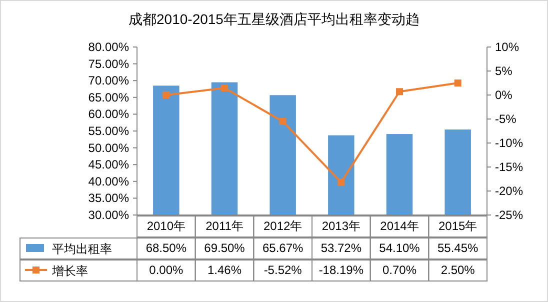  Describe the element at coordinates (283, 248) in the screenshot. I see `data-label: 65.67%` at that location.